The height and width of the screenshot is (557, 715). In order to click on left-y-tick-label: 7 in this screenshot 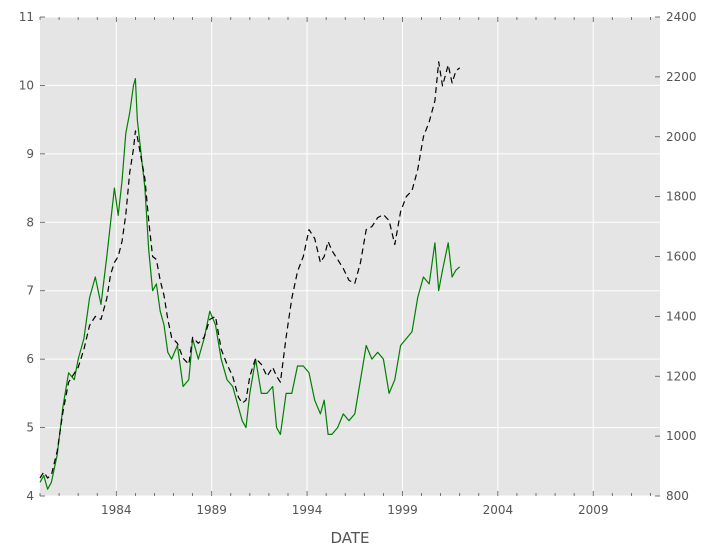, I will do `click(30, 291)`.